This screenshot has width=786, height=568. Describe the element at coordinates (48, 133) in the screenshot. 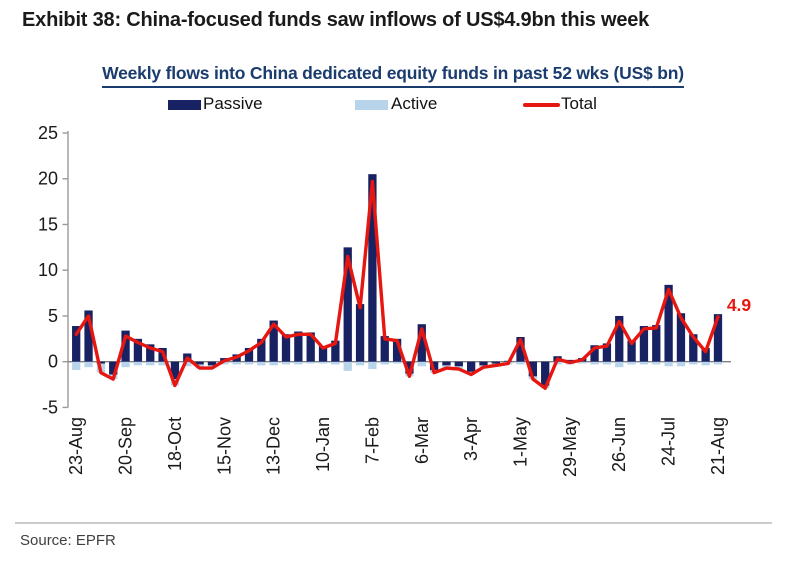

I see `y-axis-label: 25` at that location.